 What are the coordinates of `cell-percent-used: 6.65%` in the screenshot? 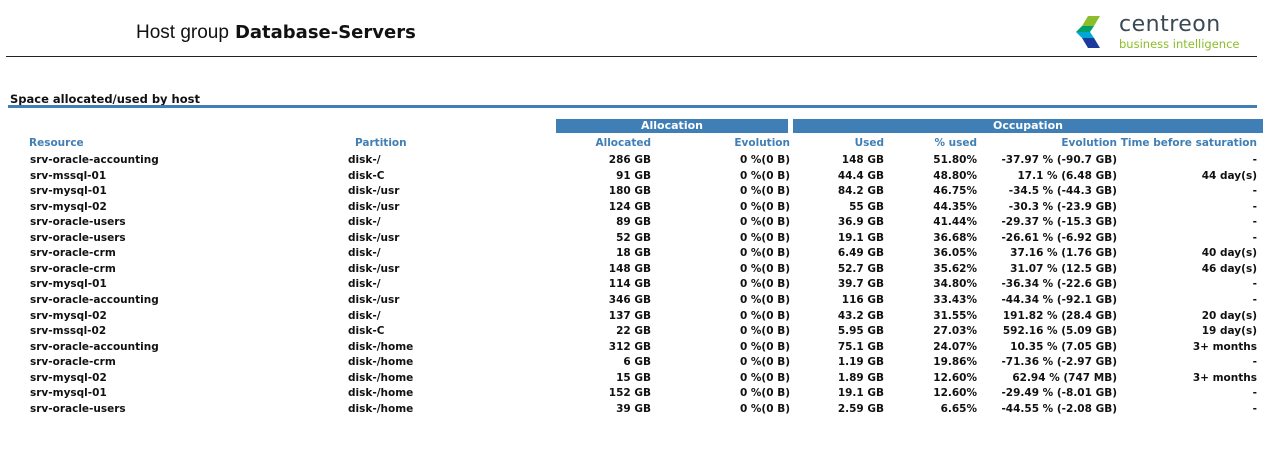 It's located at (958, 408).